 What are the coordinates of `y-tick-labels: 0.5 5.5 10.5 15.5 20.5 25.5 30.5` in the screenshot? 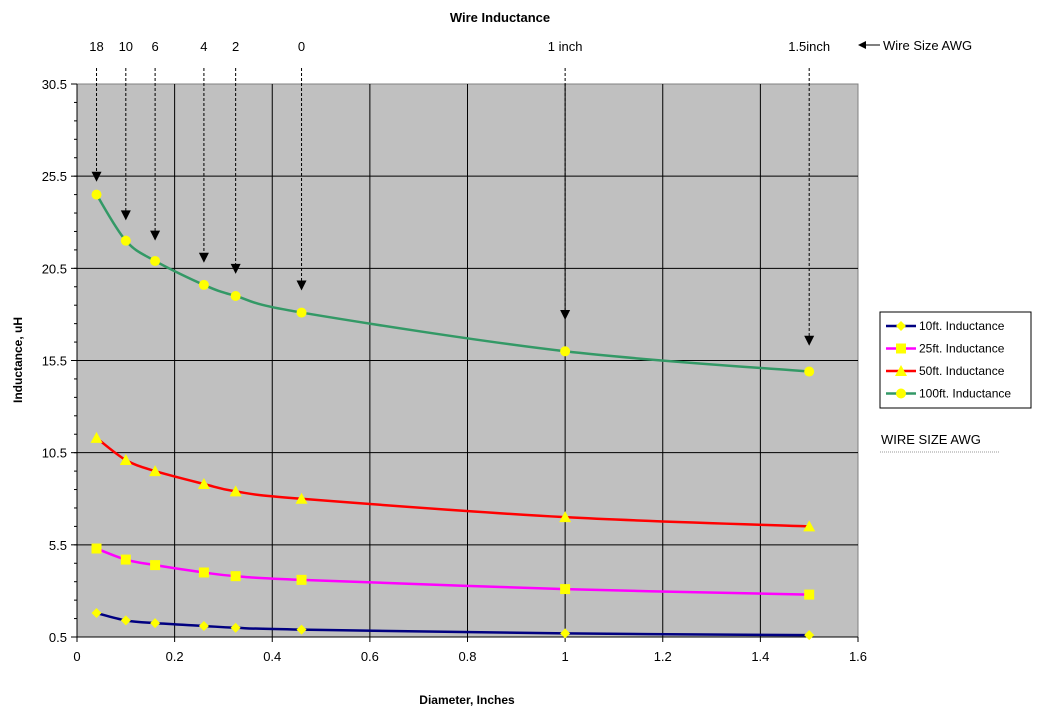 It's located at (54, 361).